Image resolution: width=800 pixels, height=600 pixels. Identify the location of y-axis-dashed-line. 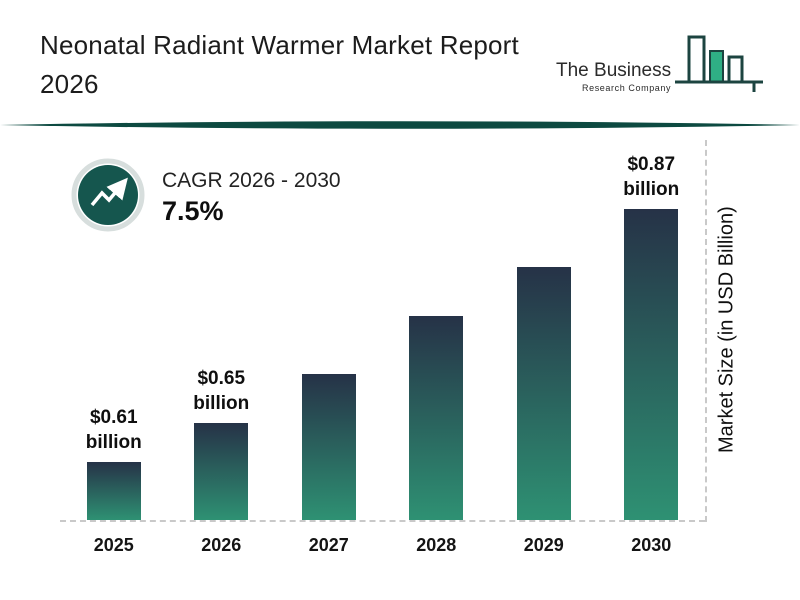
(706, 331).